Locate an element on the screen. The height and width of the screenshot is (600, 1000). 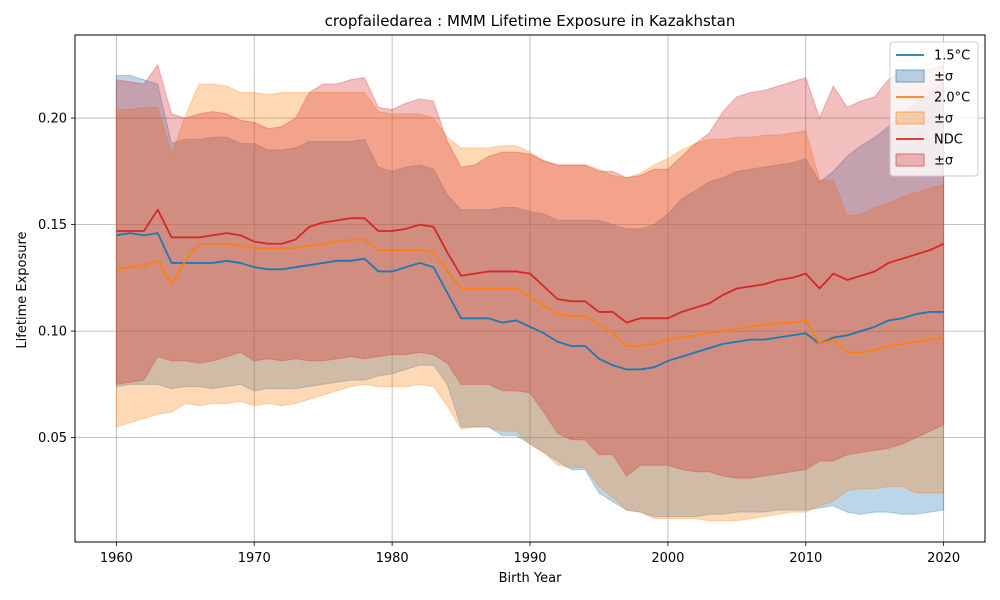
legend-label-2-0-c: 2.0°C is located at coordinates (952, 98).